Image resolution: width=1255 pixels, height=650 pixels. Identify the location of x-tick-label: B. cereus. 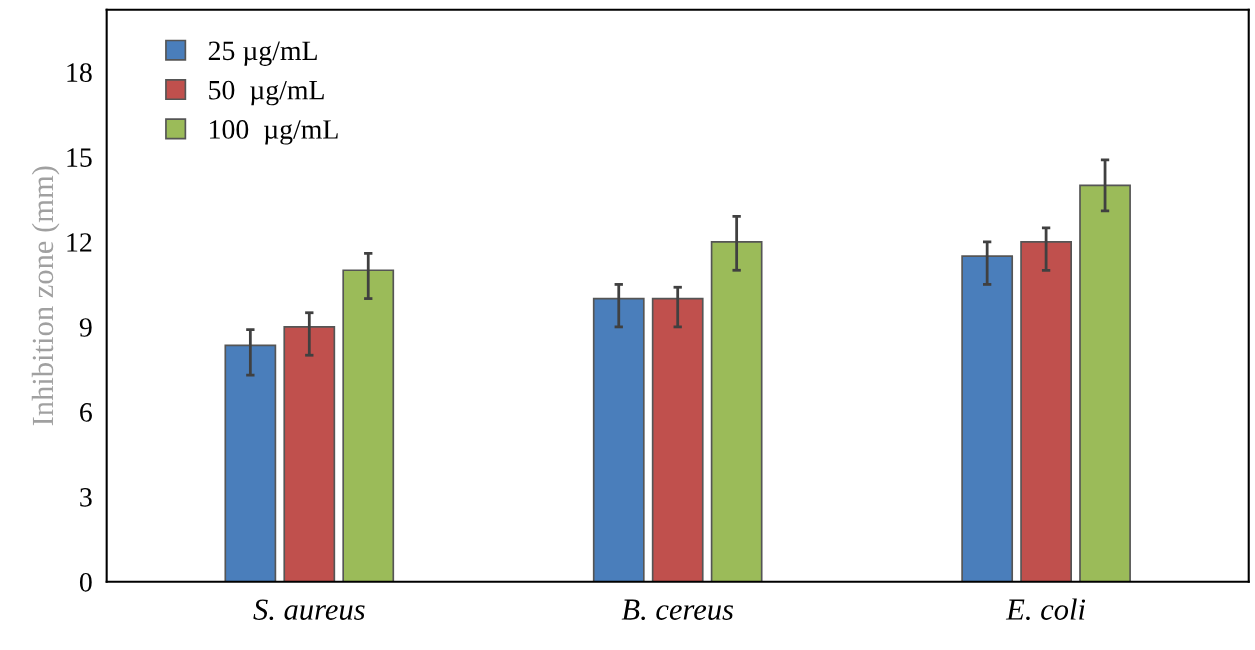
(677, 610).